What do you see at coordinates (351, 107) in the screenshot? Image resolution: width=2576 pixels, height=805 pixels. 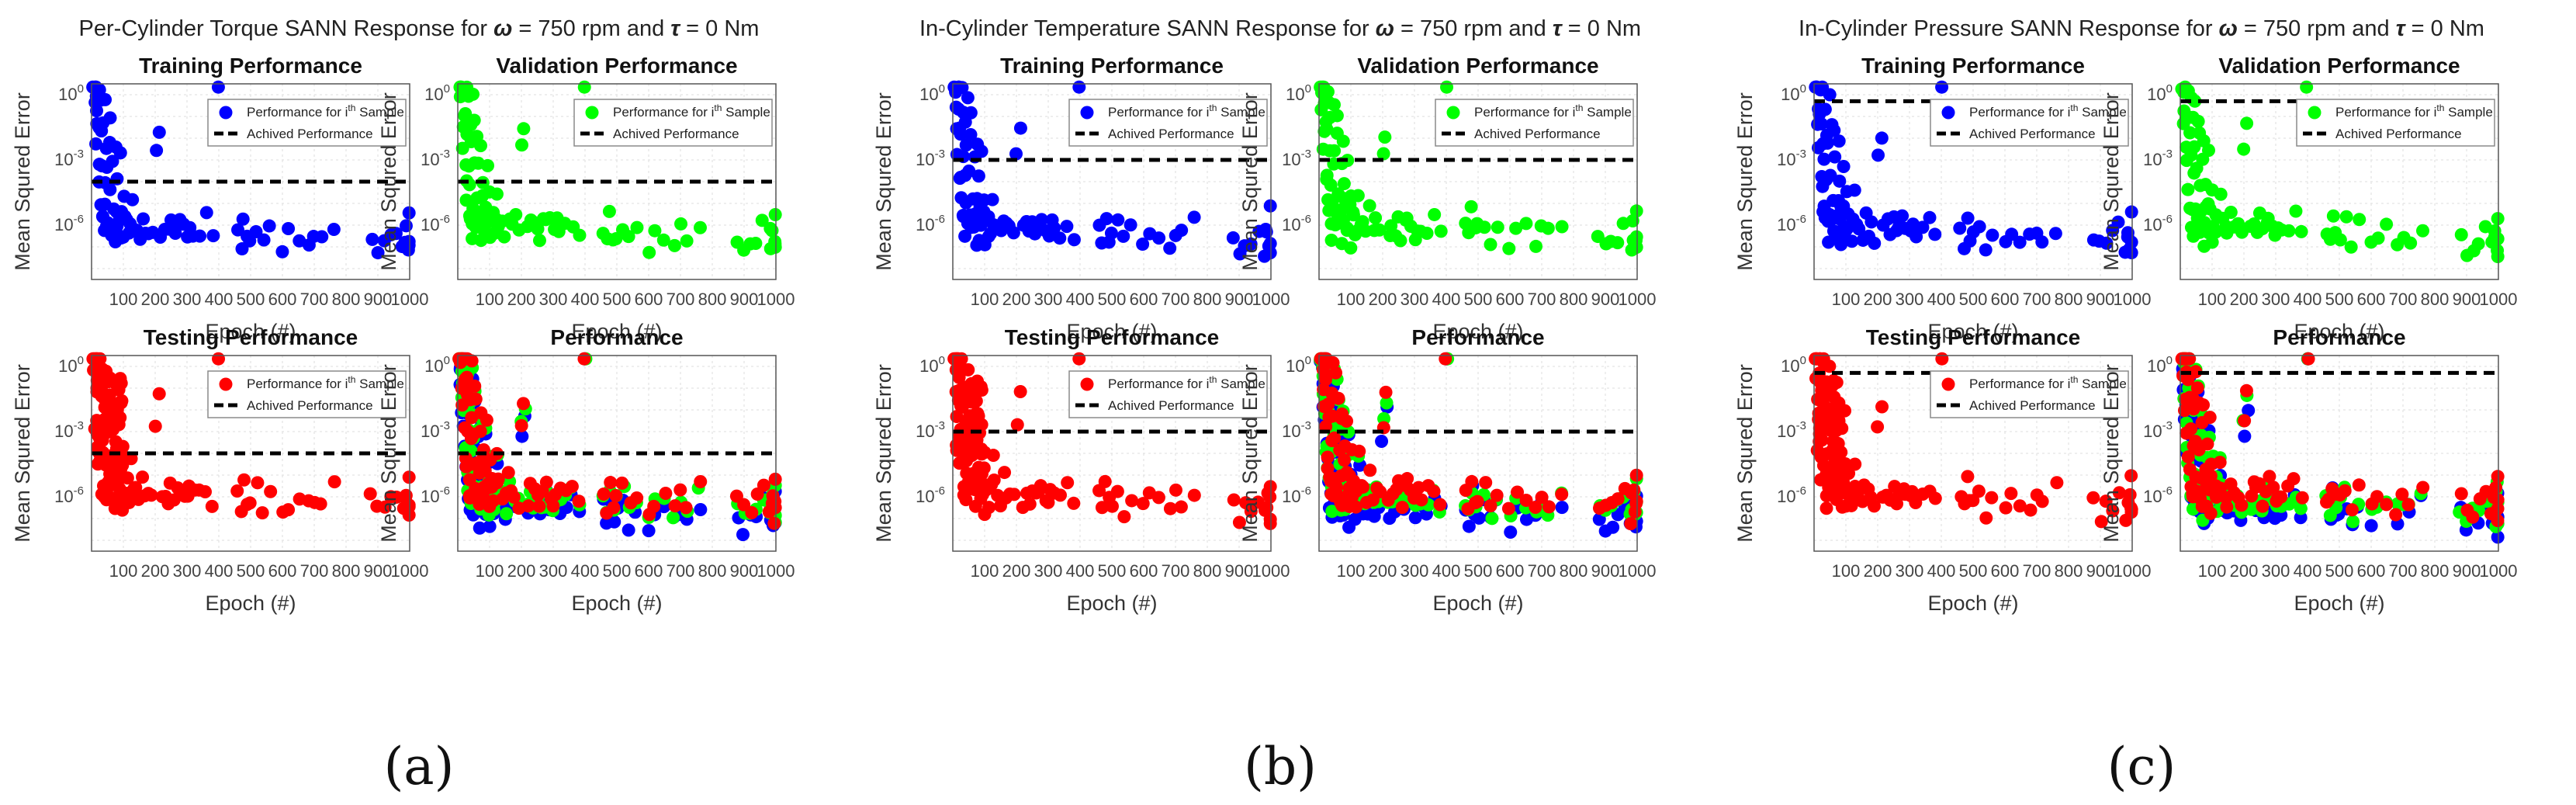 I see `legend-sample-sup: th` at bounding box center [351, 107].